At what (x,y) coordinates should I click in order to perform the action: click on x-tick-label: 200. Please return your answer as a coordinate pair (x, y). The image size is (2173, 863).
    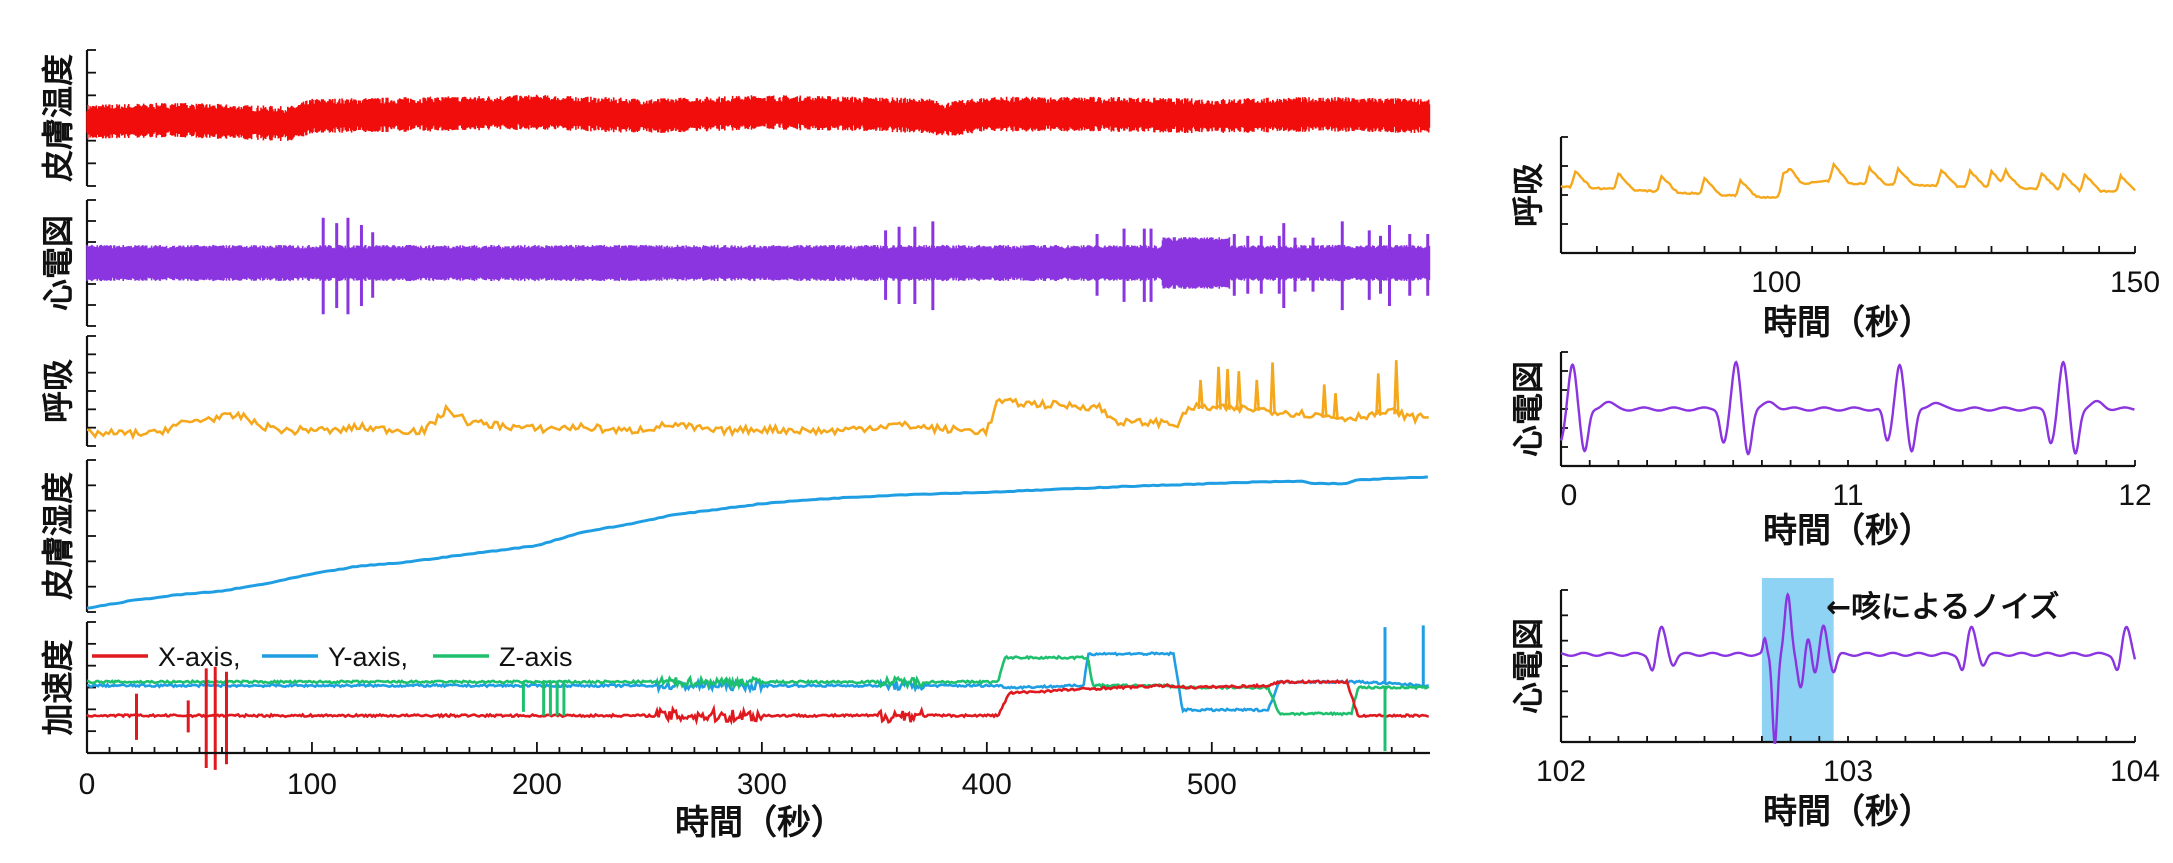
    Looking at the image, I should click on (537, 784).